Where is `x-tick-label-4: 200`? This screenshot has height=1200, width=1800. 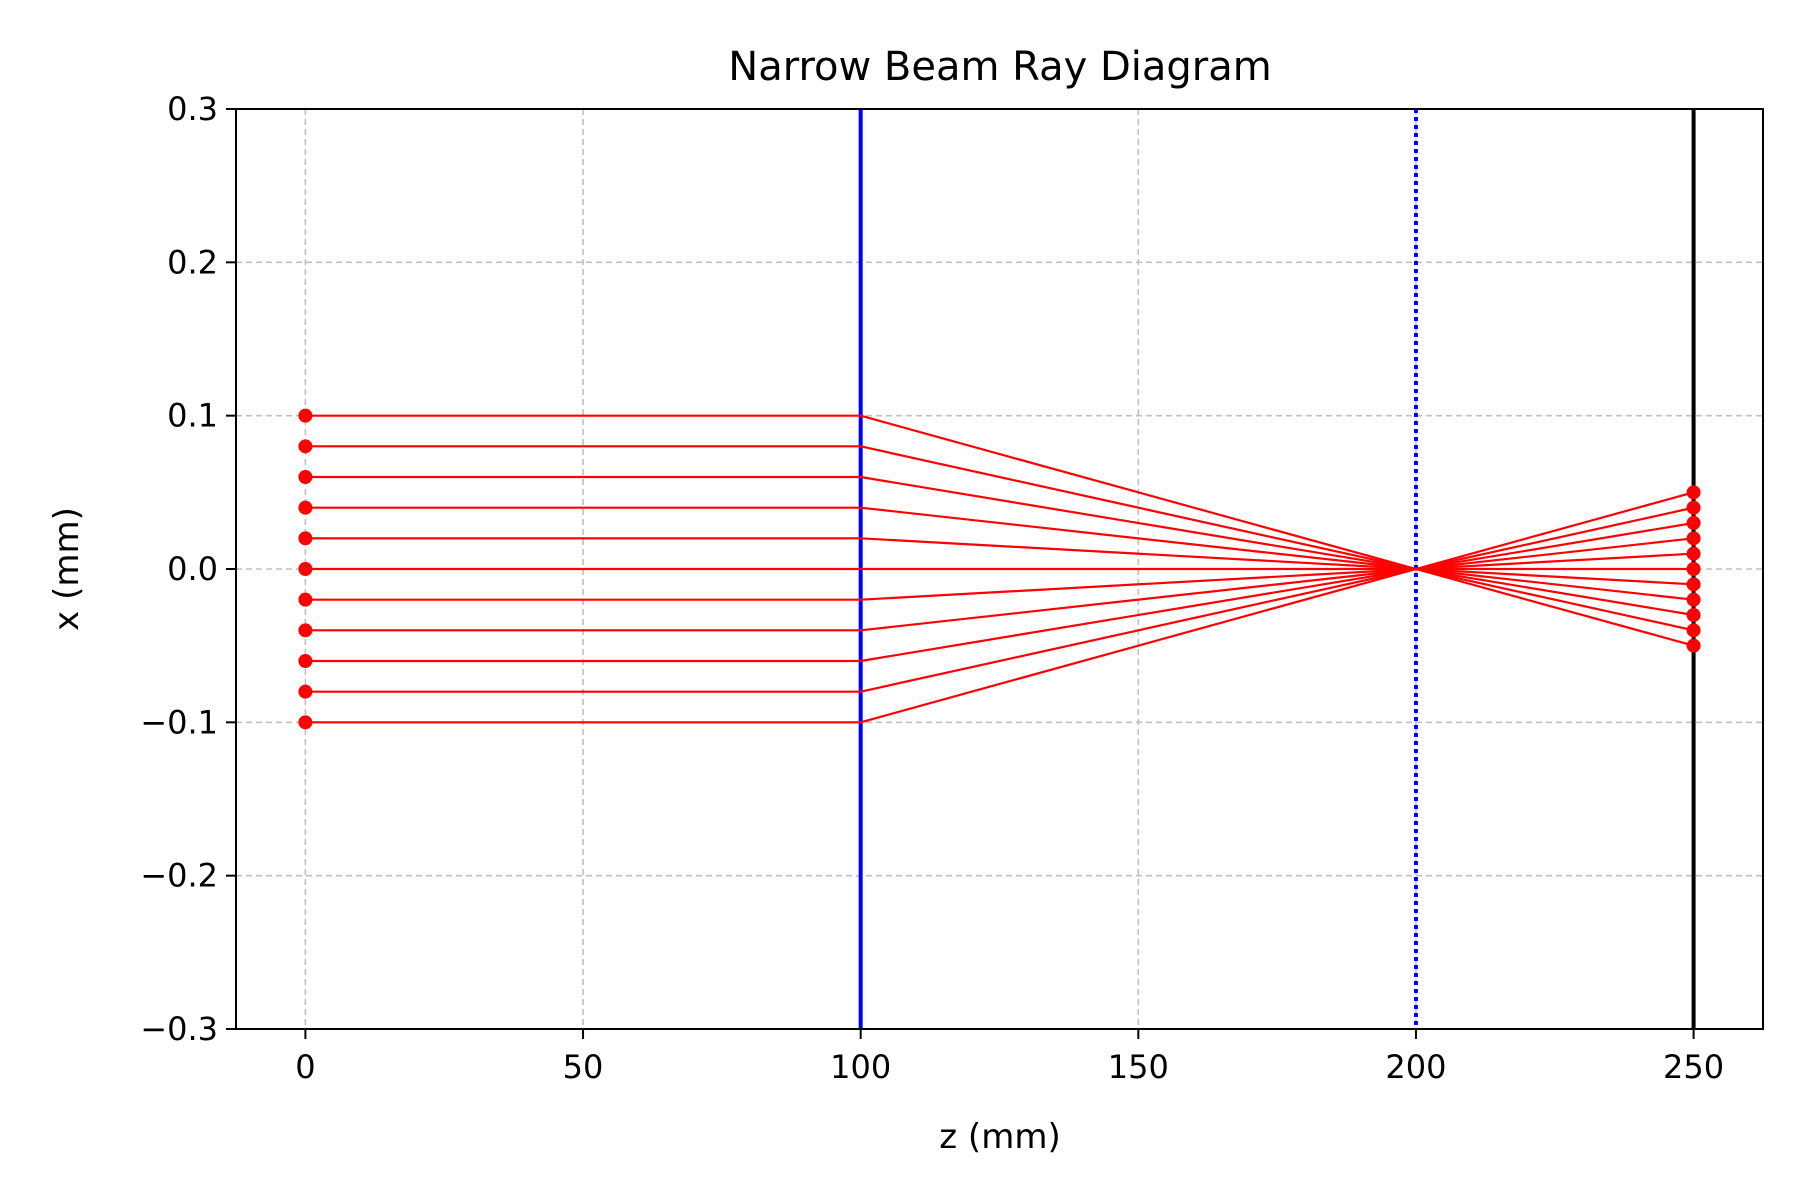 x-tick-label-4: 200 is located at coordinates (1415, 1067).